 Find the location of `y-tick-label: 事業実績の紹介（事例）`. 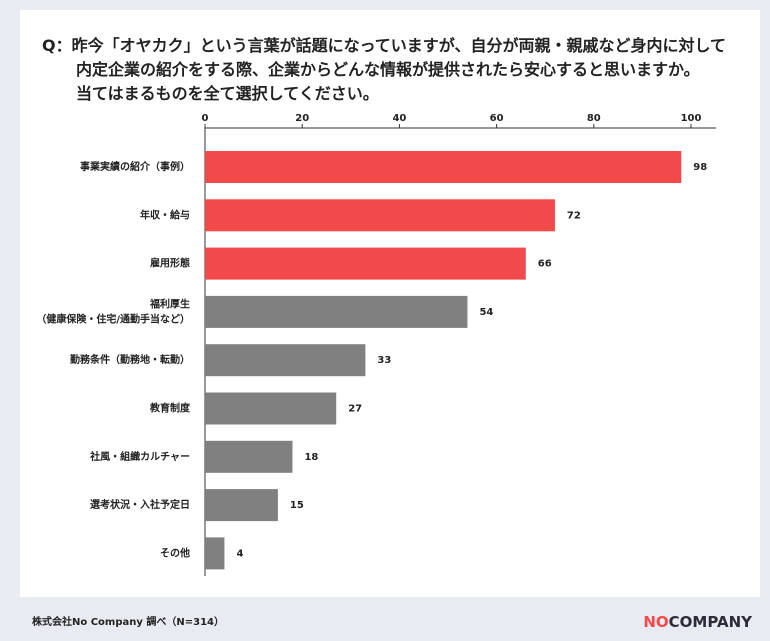

y-tick-label: 事業実績の紹介（事例） is located at coordinates (135, 166).